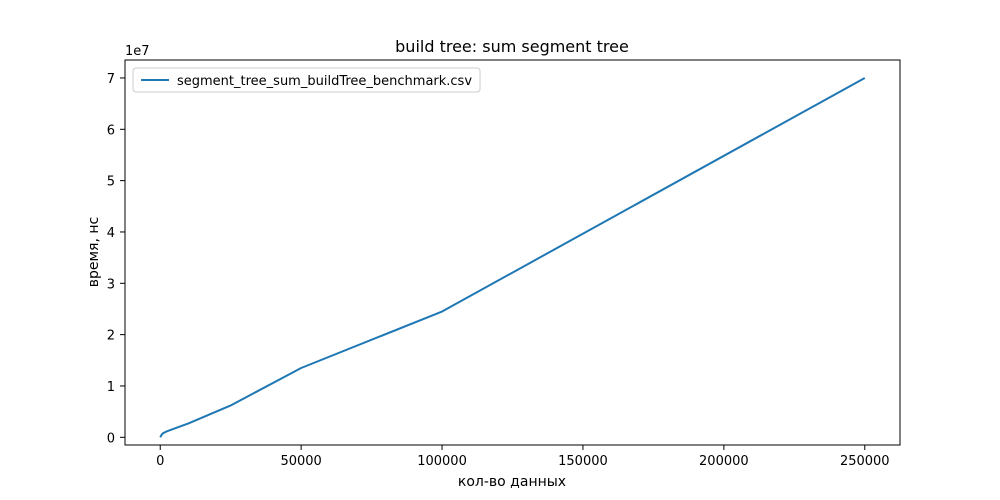 This screenshot has width=1000, height=500. What do you see at coordinates (111, 336) in the screenshot?
I see `y-tick-label: 2` at bounding box center [111, 336].